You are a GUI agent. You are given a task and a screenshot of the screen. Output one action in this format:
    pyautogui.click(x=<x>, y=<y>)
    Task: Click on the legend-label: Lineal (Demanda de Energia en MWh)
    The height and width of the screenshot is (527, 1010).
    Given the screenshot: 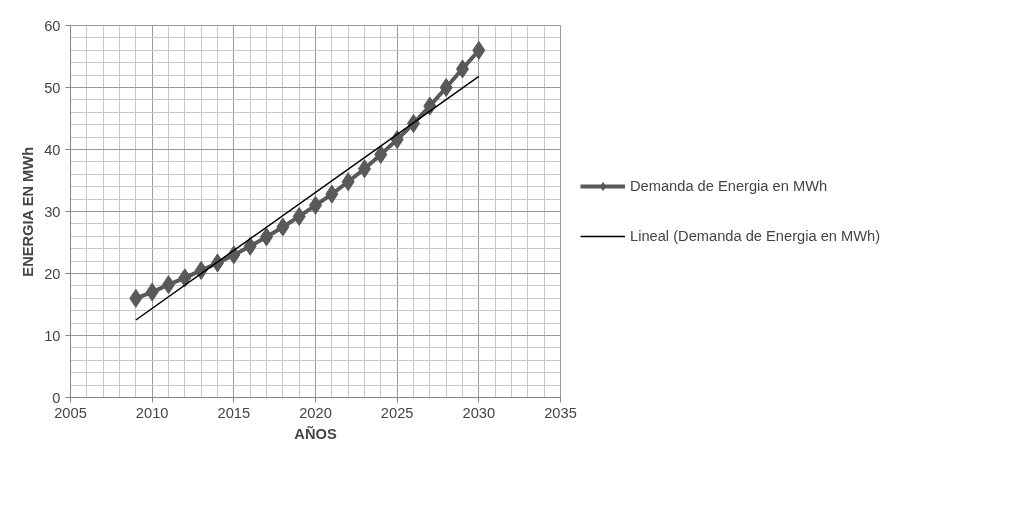 What is the action you would take?
    pyautogui.click(x=755, y=236)
    